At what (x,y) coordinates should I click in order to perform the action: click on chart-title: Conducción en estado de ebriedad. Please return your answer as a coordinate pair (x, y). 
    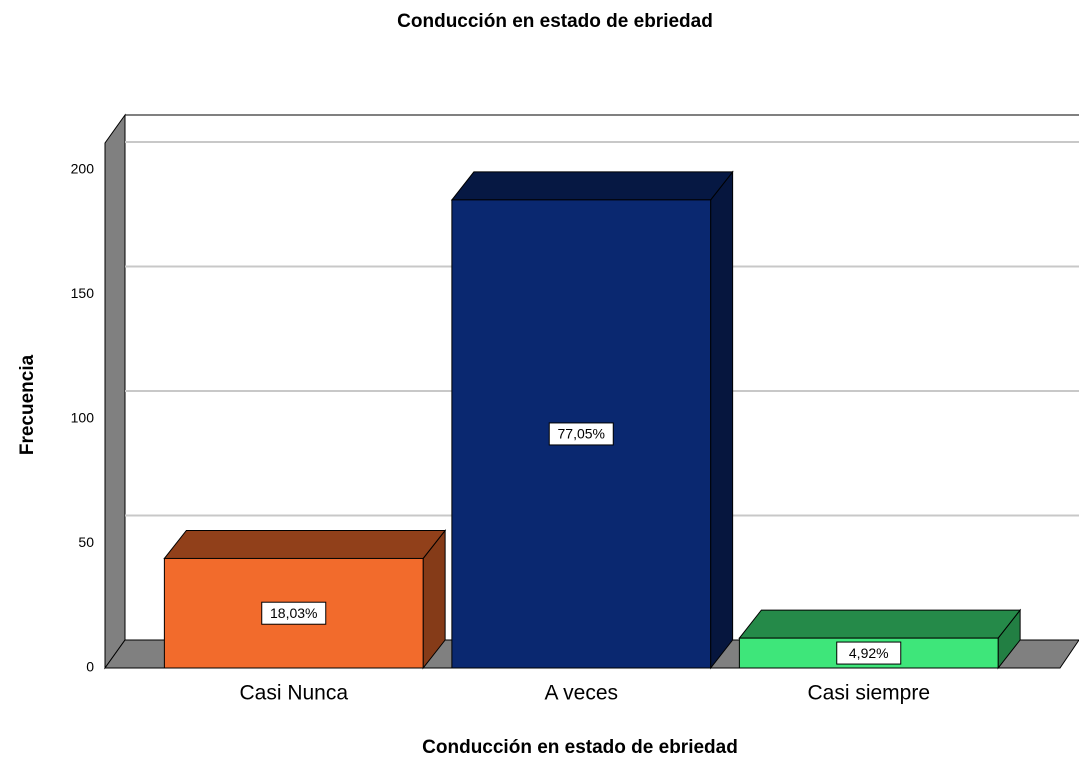
    Looking at the image, I should click on (555, 21).